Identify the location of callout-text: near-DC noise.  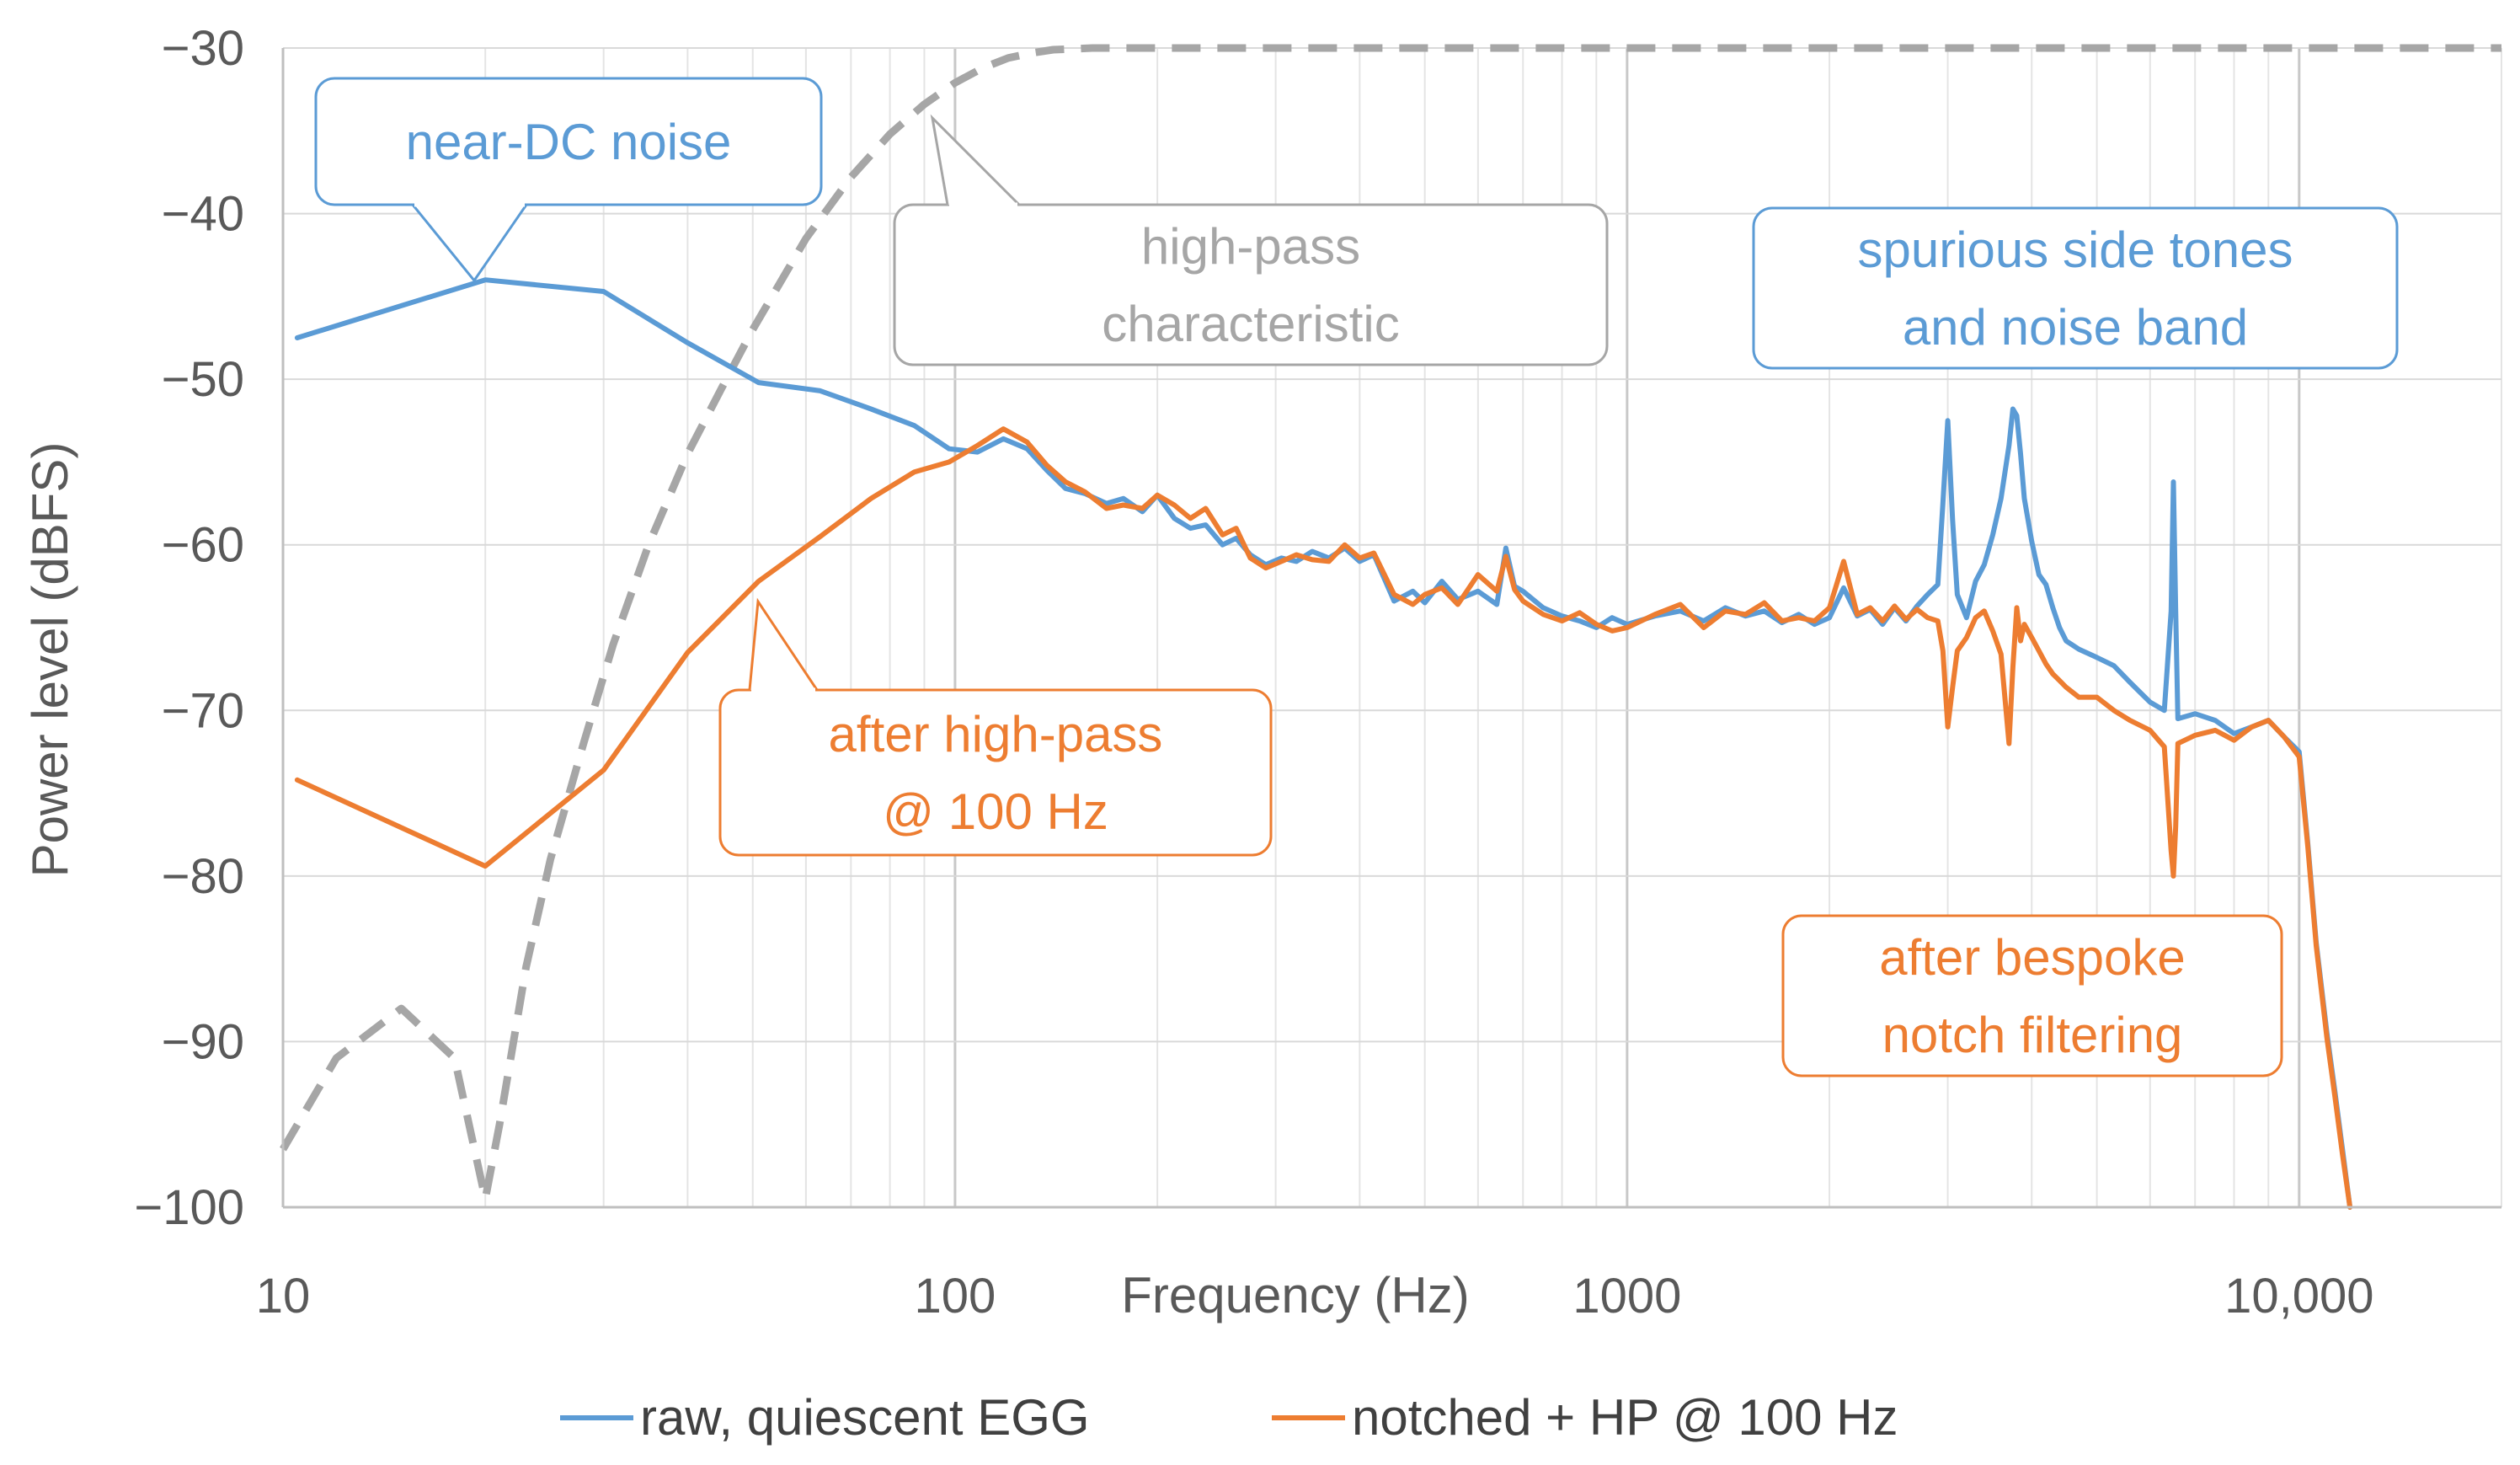
(569, 142).